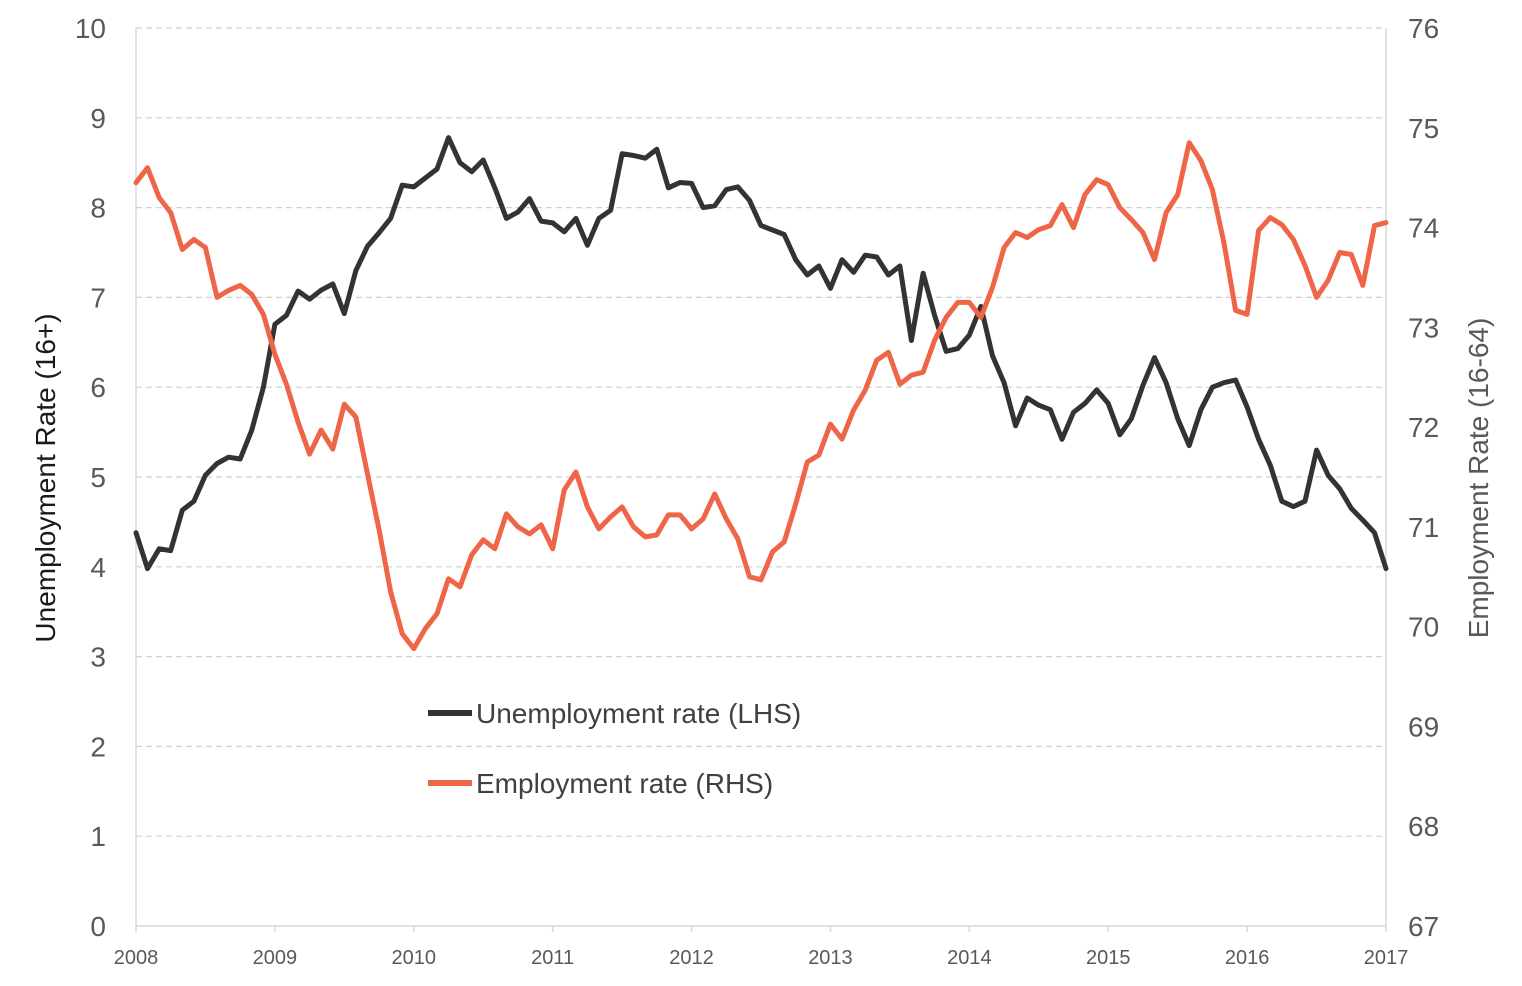 The height and width of the screenshot is (986, 1522). I want to click on y-axis-right-title: Employment Rate (16-64), so click(1478, 478).